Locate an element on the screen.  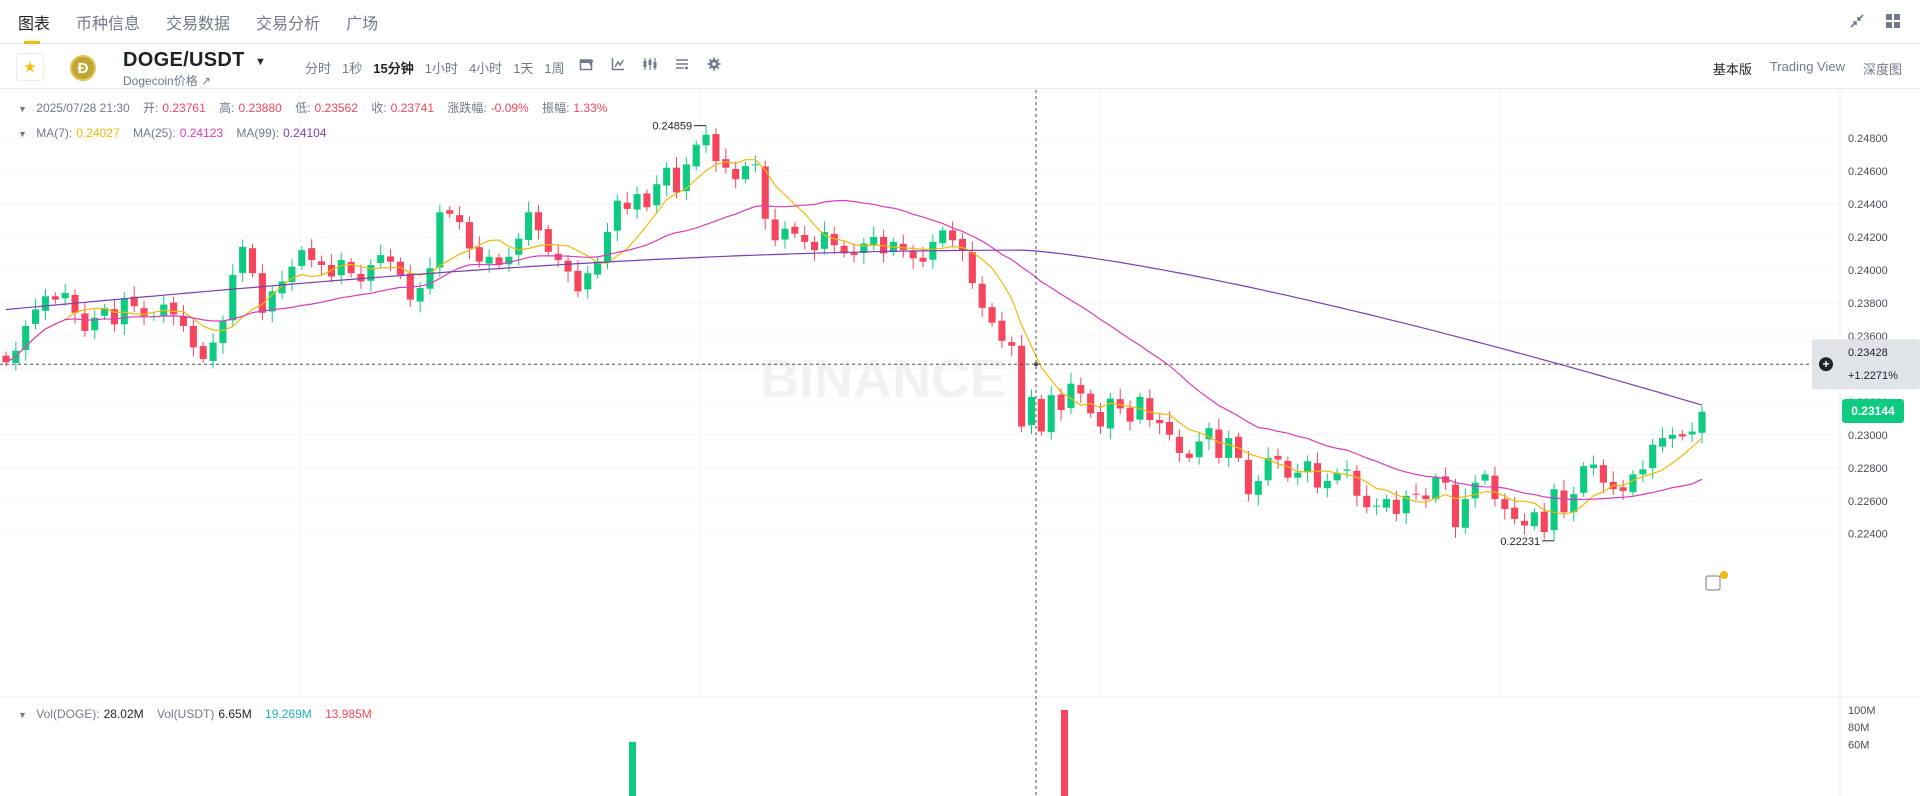
volume-bar is located at coordinates (632, 768).